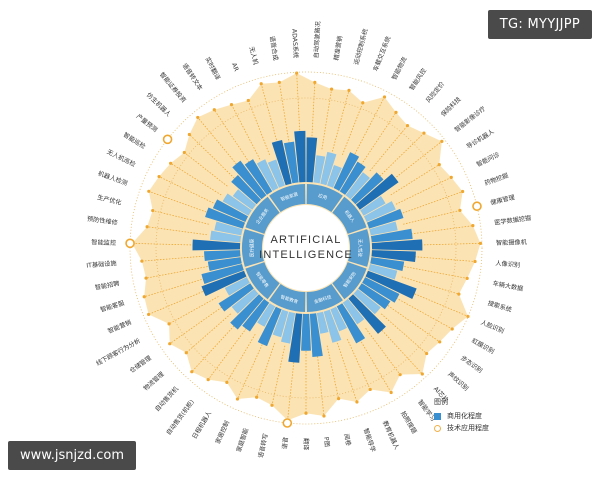 This screenshot has height=480, width=600. I want to click on category-label: 语音转文本, so click(193, 77).